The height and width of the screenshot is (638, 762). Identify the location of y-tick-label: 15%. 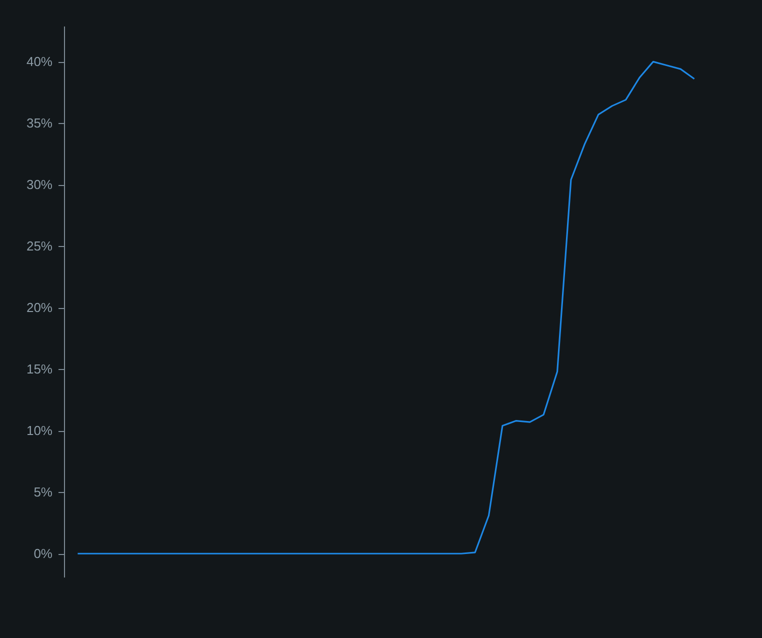
(39, 369).